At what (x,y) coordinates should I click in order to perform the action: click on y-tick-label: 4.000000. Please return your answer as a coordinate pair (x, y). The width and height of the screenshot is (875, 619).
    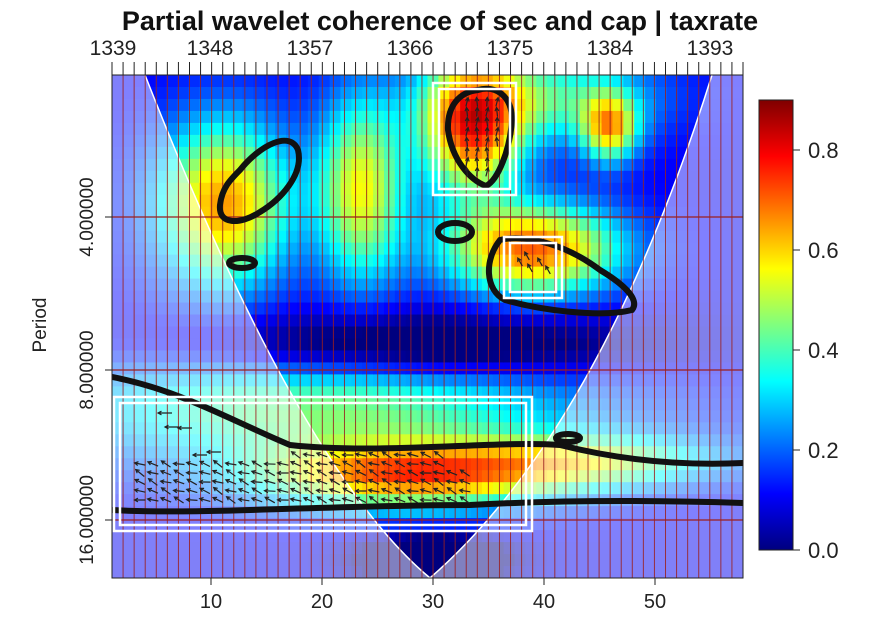
    Looking at the image, I should click on (87, 216).